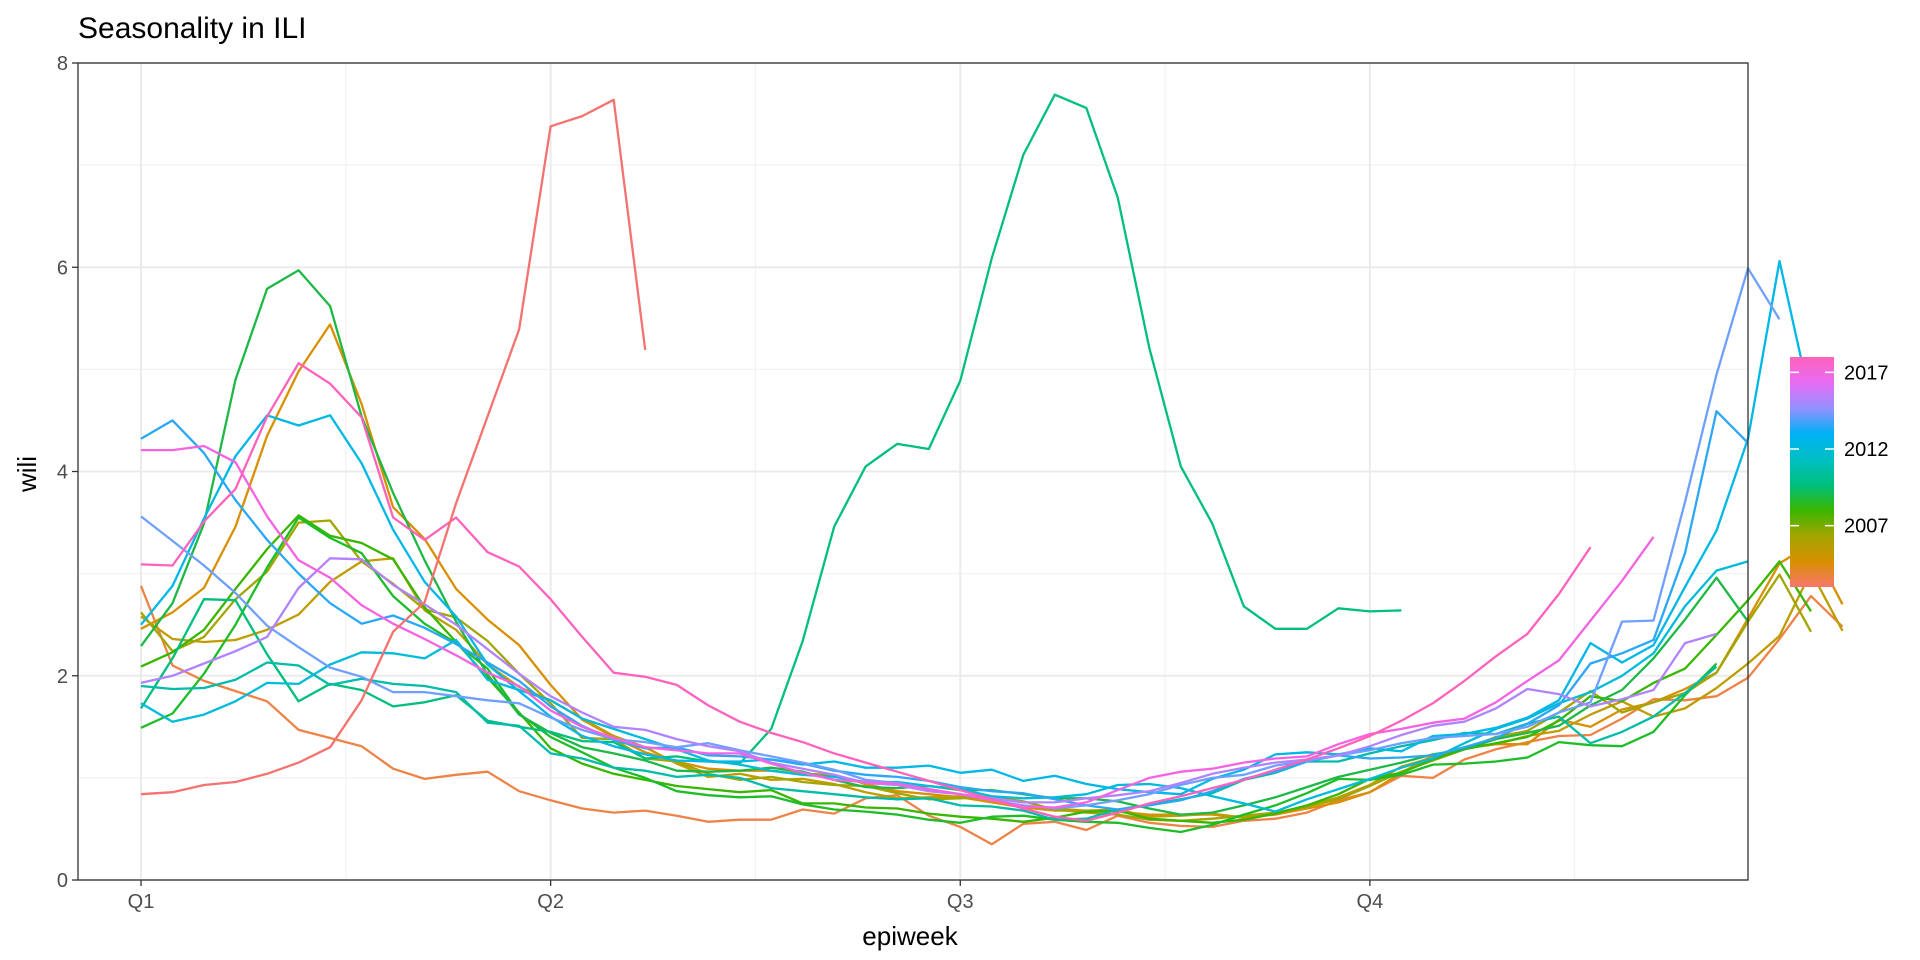 The width and height of the screenshot is (1920, 960). I want to click on x-tick-label: Q3, so click(960, 902).